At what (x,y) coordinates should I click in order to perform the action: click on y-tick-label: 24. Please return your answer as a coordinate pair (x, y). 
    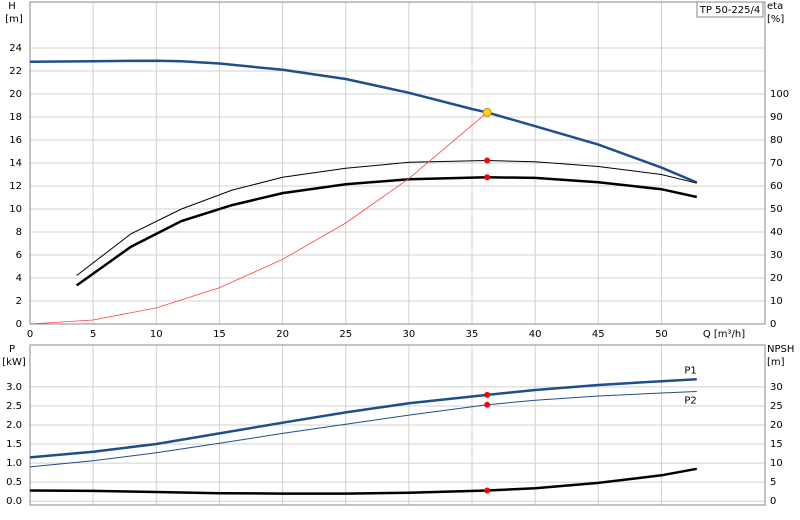
    Looking at the image, I should click on (15, 48).